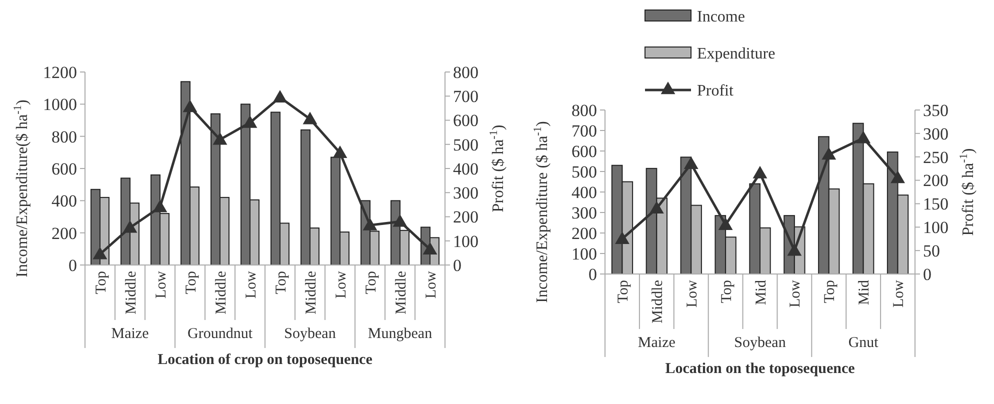 Image resolution: width=994 pixels, height=404 pixels. Describe the element at coordinates (715, 91) in the screenshot. I see `legend-label: Profit` at that location.